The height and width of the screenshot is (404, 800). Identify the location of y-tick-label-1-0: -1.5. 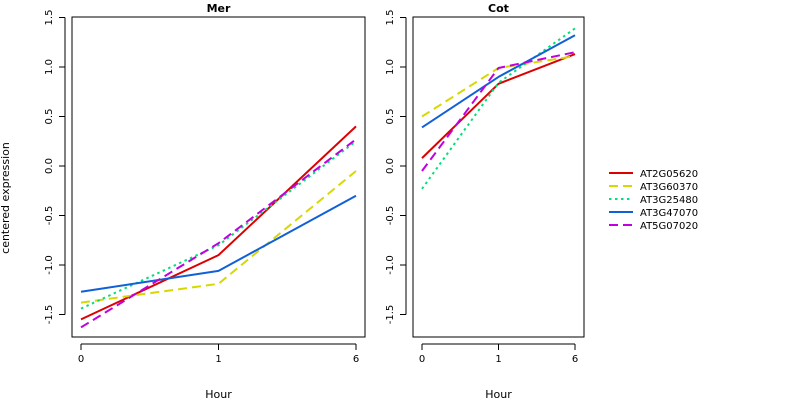
(390, 315).